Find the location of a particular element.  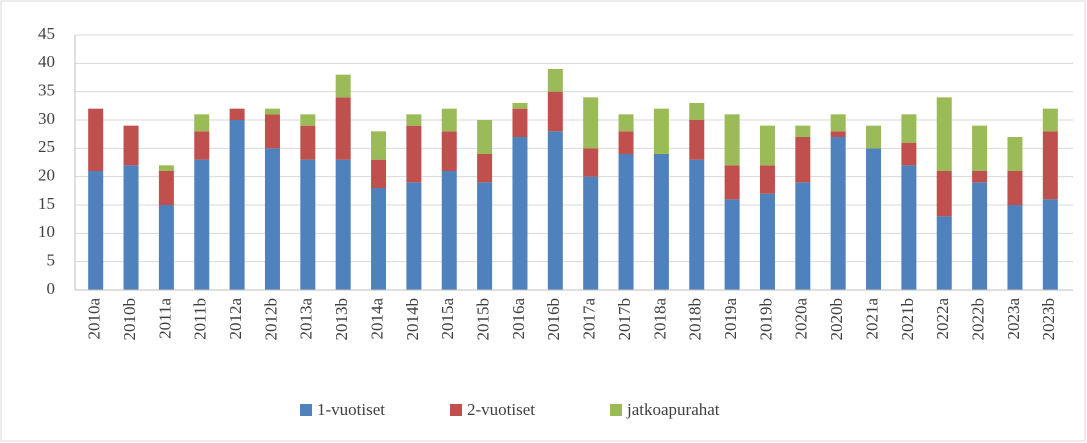

x-tick-label: 2023a is located at coordinates (1013, 319).